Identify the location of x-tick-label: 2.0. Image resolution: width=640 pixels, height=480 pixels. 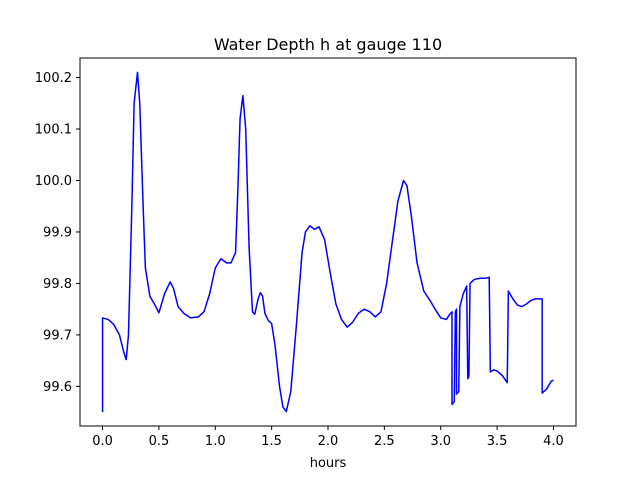
(328, 441).